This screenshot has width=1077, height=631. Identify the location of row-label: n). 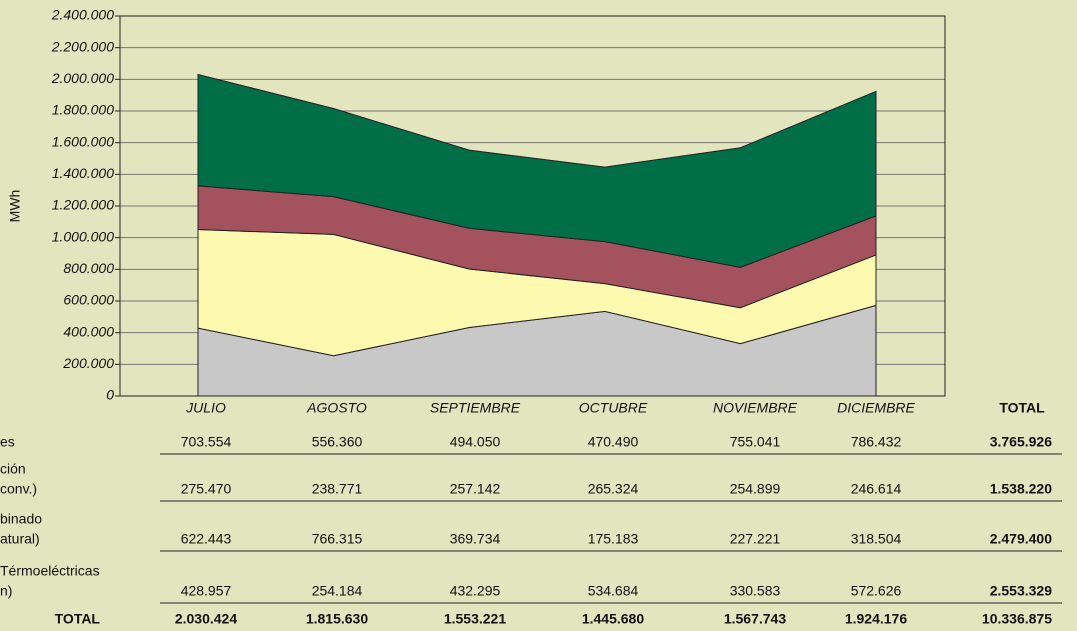
(6, 591).